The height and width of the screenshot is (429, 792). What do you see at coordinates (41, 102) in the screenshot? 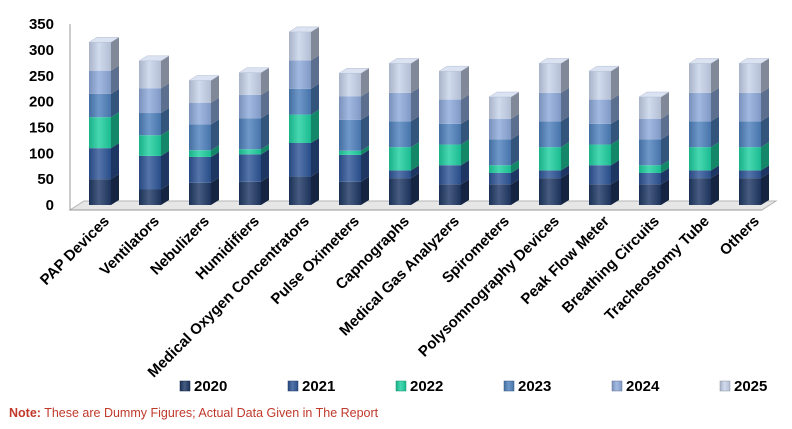
I see `y-tick-label: 200` at bounding box center [41, 102].